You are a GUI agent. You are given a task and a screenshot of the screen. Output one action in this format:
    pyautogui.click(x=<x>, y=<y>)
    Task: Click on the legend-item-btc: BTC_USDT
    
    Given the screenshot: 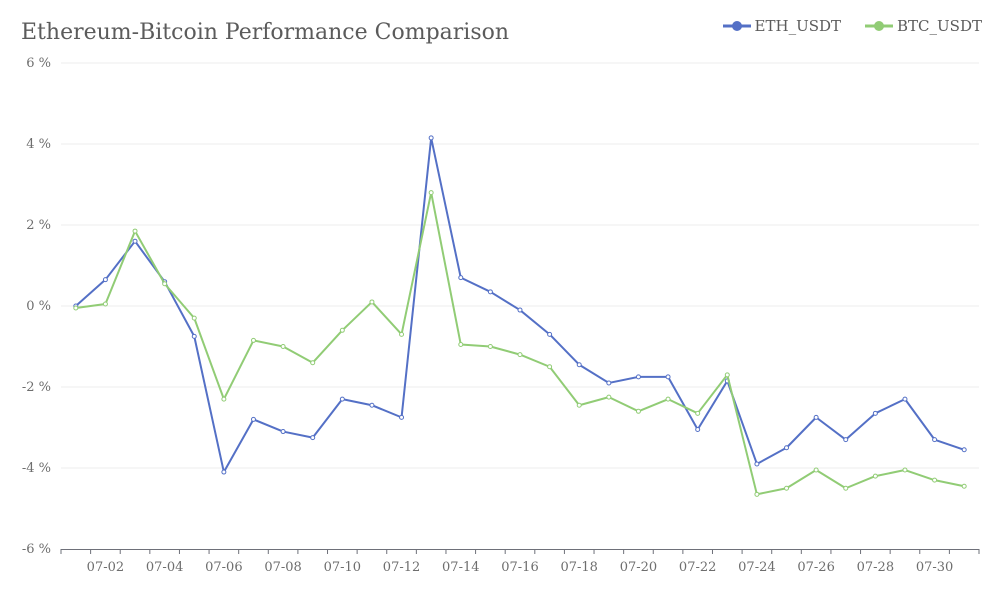 What is the action you would take?
    pyautogui.click(x=923, y=26)
    